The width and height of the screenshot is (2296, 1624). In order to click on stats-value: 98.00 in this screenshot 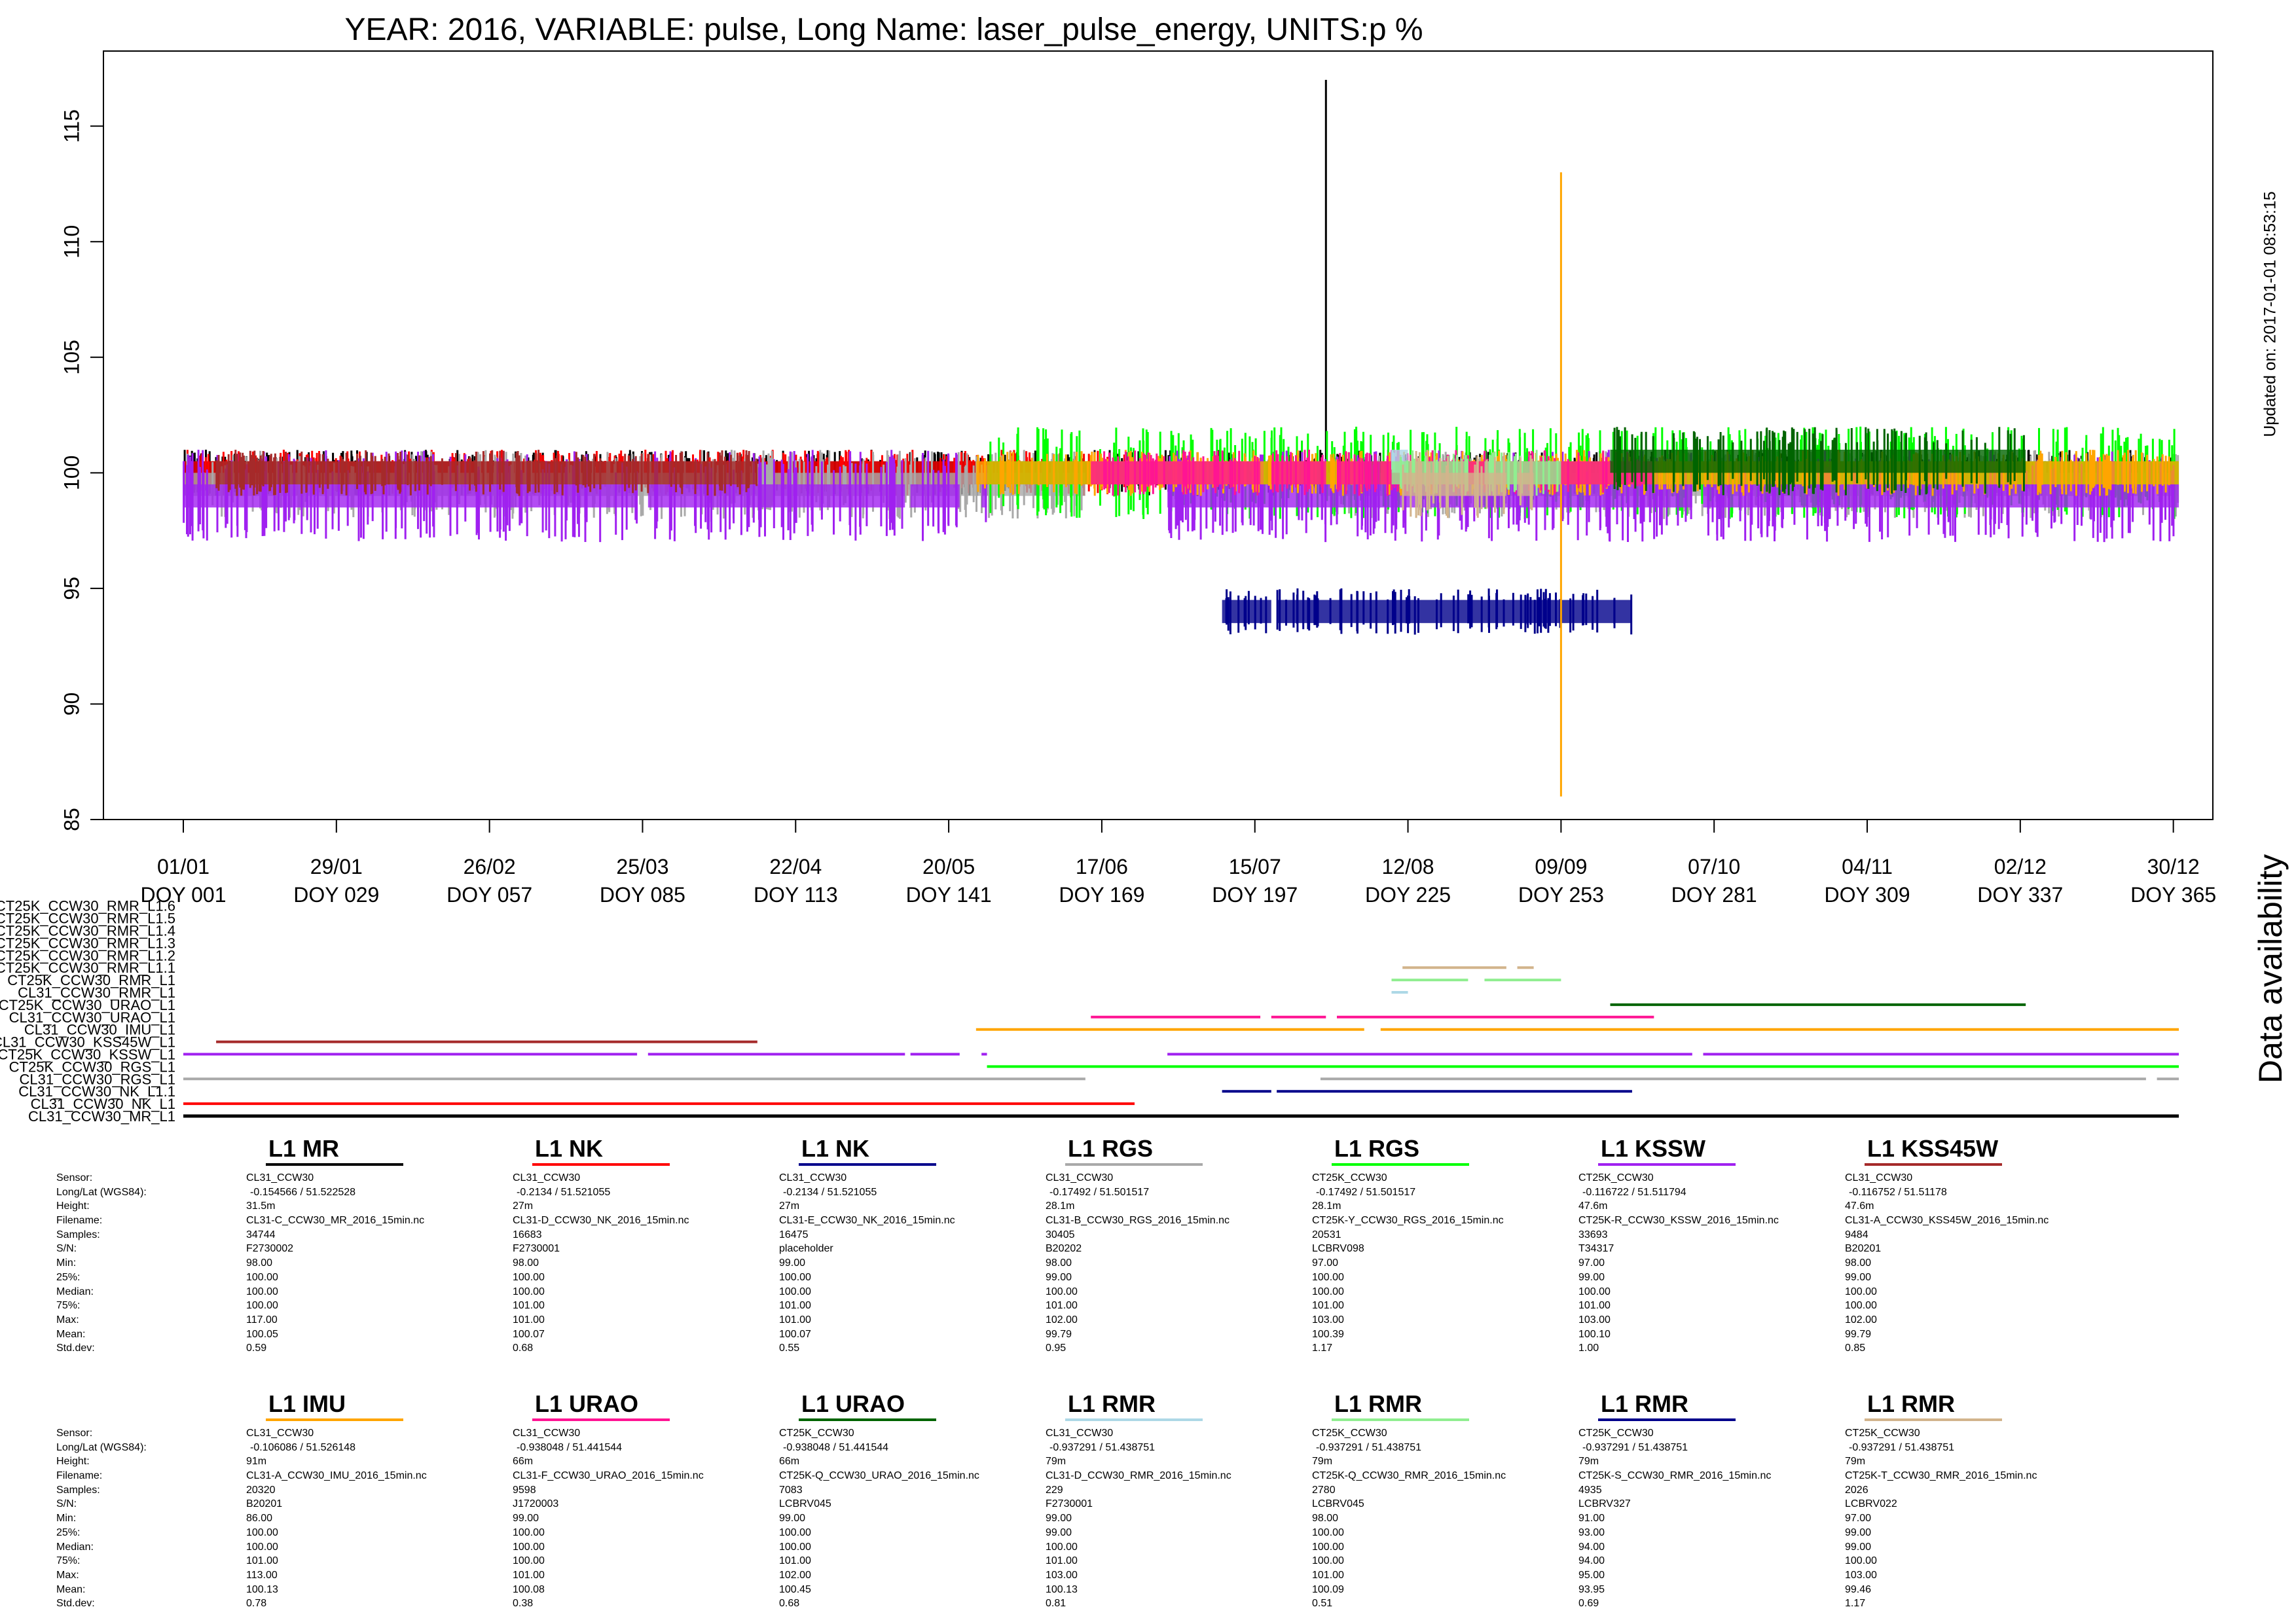, I will do `click(1858, 1263)`.